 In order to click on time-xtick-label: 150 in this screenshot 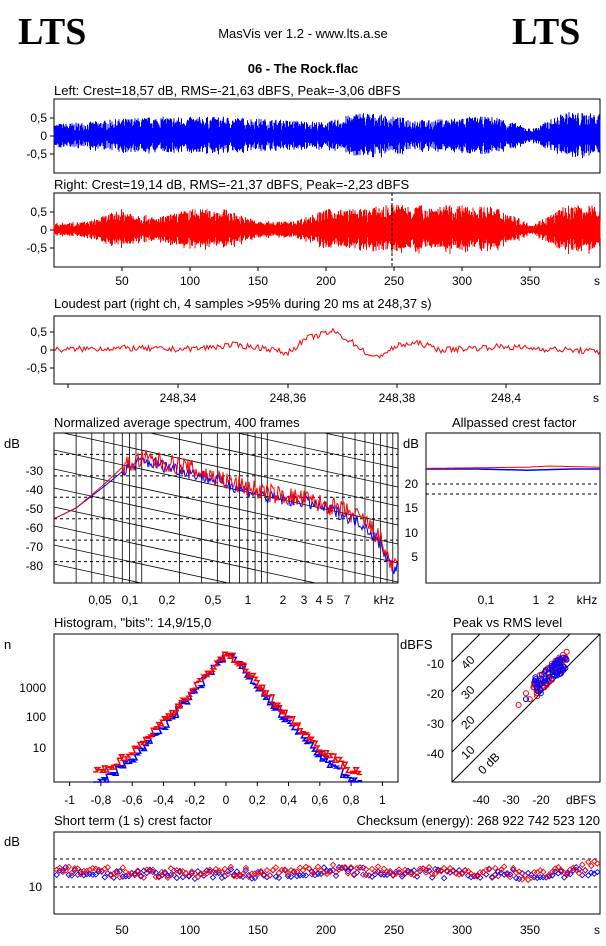, I will do `click(258, 281)`.